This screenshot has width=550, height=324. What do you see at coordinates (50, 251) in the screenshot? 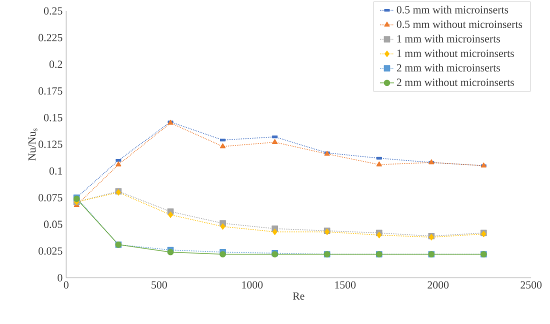
I see `y-tick-label: 0.025` at bounding box center [50, 251].